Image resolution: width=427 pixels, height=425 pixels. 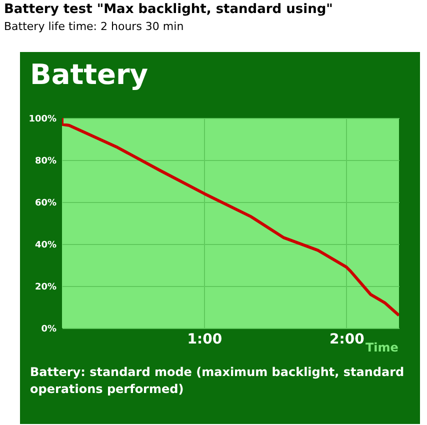 I want to click on y-tick-label: 100%, so click(x=42, y=119).